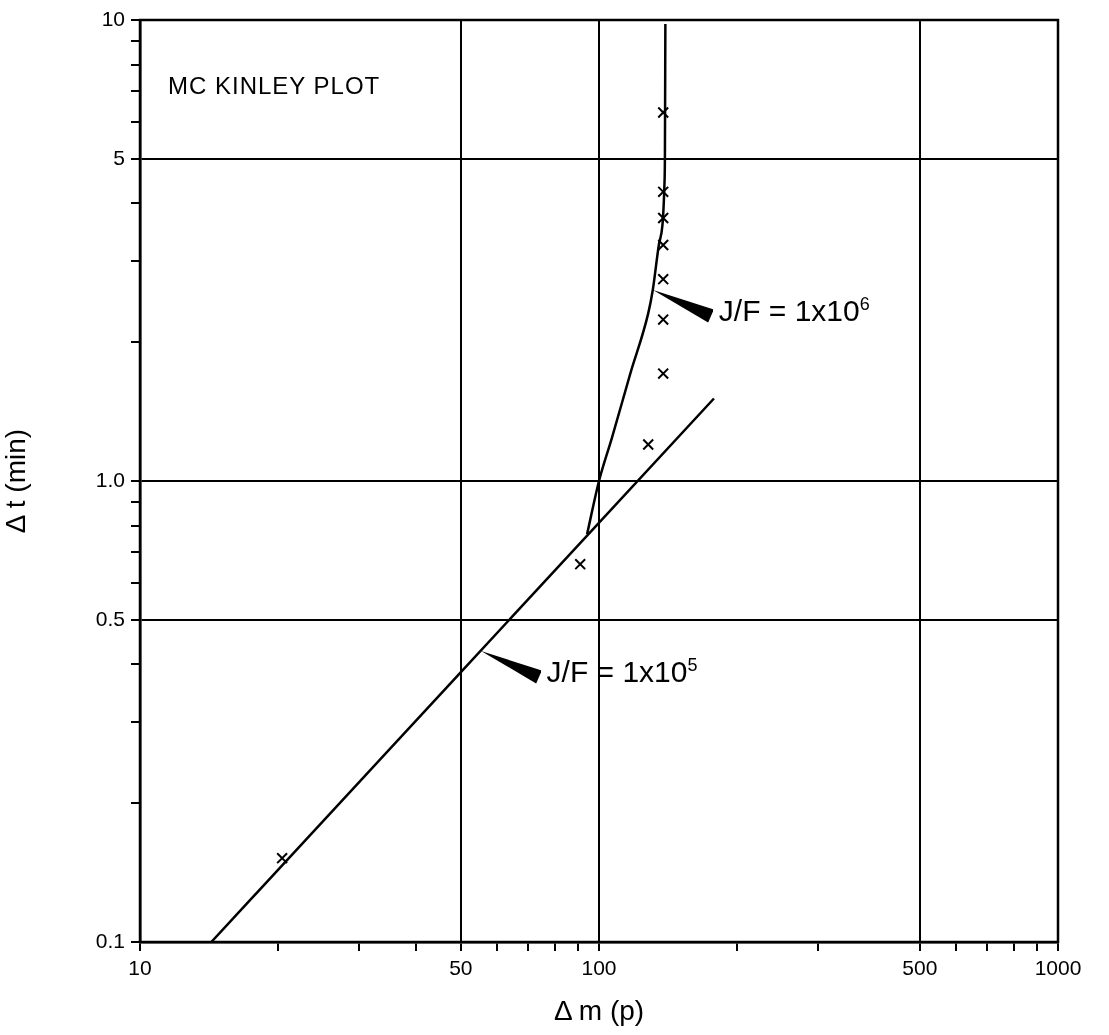  Describe the element at coordinates (274, 86) in the screenshot. I see `text: MC KINLEY PLOT` at that location.